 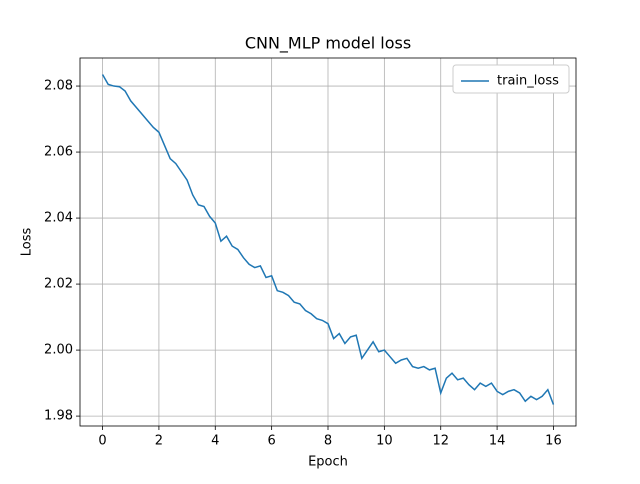 What do you see at coordinates (215, 441) in the screenshot?
I see `x-tick-label: 4` at bounding box center [215, 441].